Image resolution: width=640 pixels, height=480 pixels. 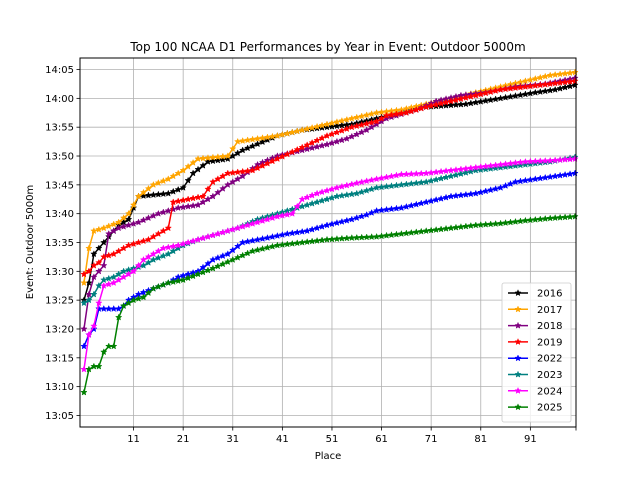 I want to click on y-tick-label: 13:45, so click(x=59, y=185).